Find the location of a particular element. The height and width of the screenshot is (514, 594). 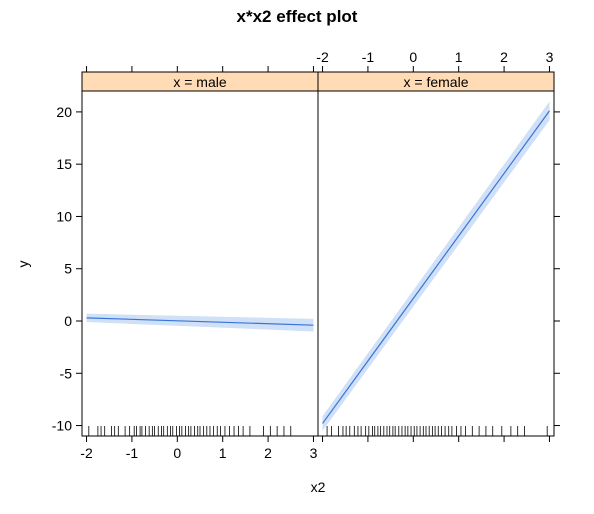

y-tick-label: 5 is located at coordinates (68, 269).